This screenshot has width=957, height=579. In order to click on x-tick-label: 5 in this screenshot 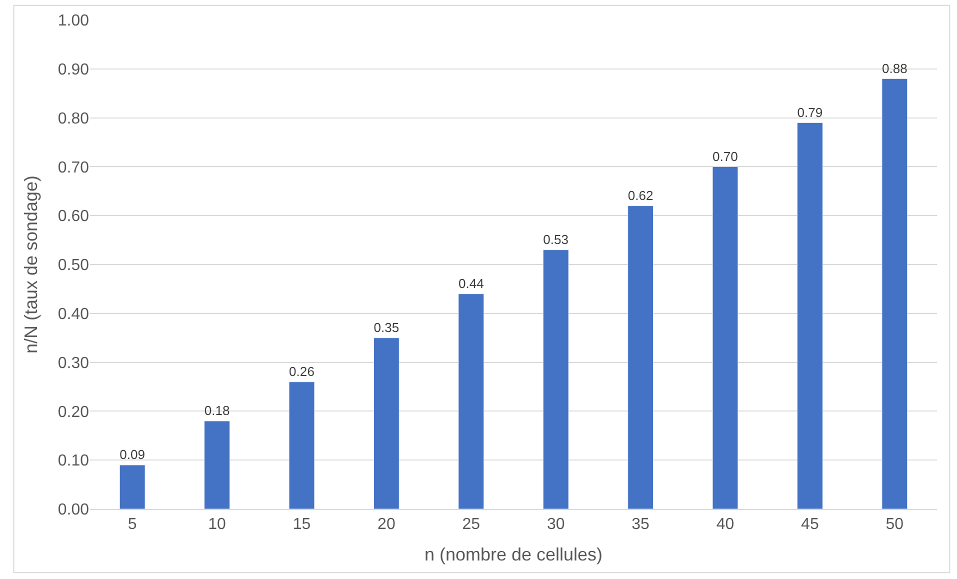, I will do `click(132, 525)`.